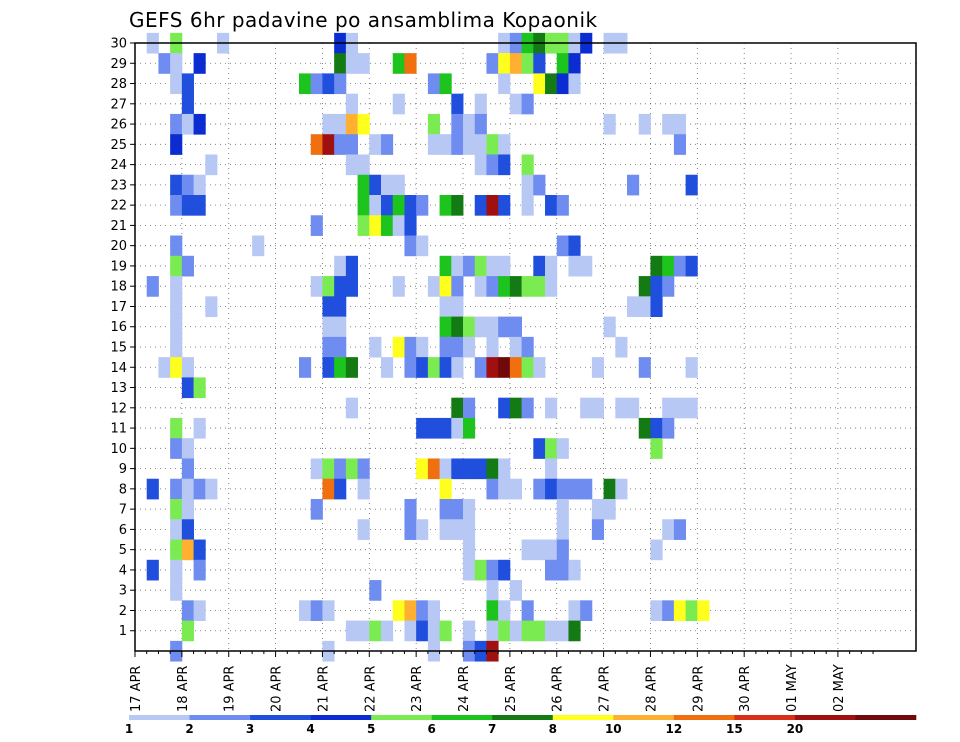 The width and height of the screenshot is (960, 742). What do you see at coordinates (118, 185) in the screenshot?
I see `y-tick-label: 23` at bounding box center [118, 185].